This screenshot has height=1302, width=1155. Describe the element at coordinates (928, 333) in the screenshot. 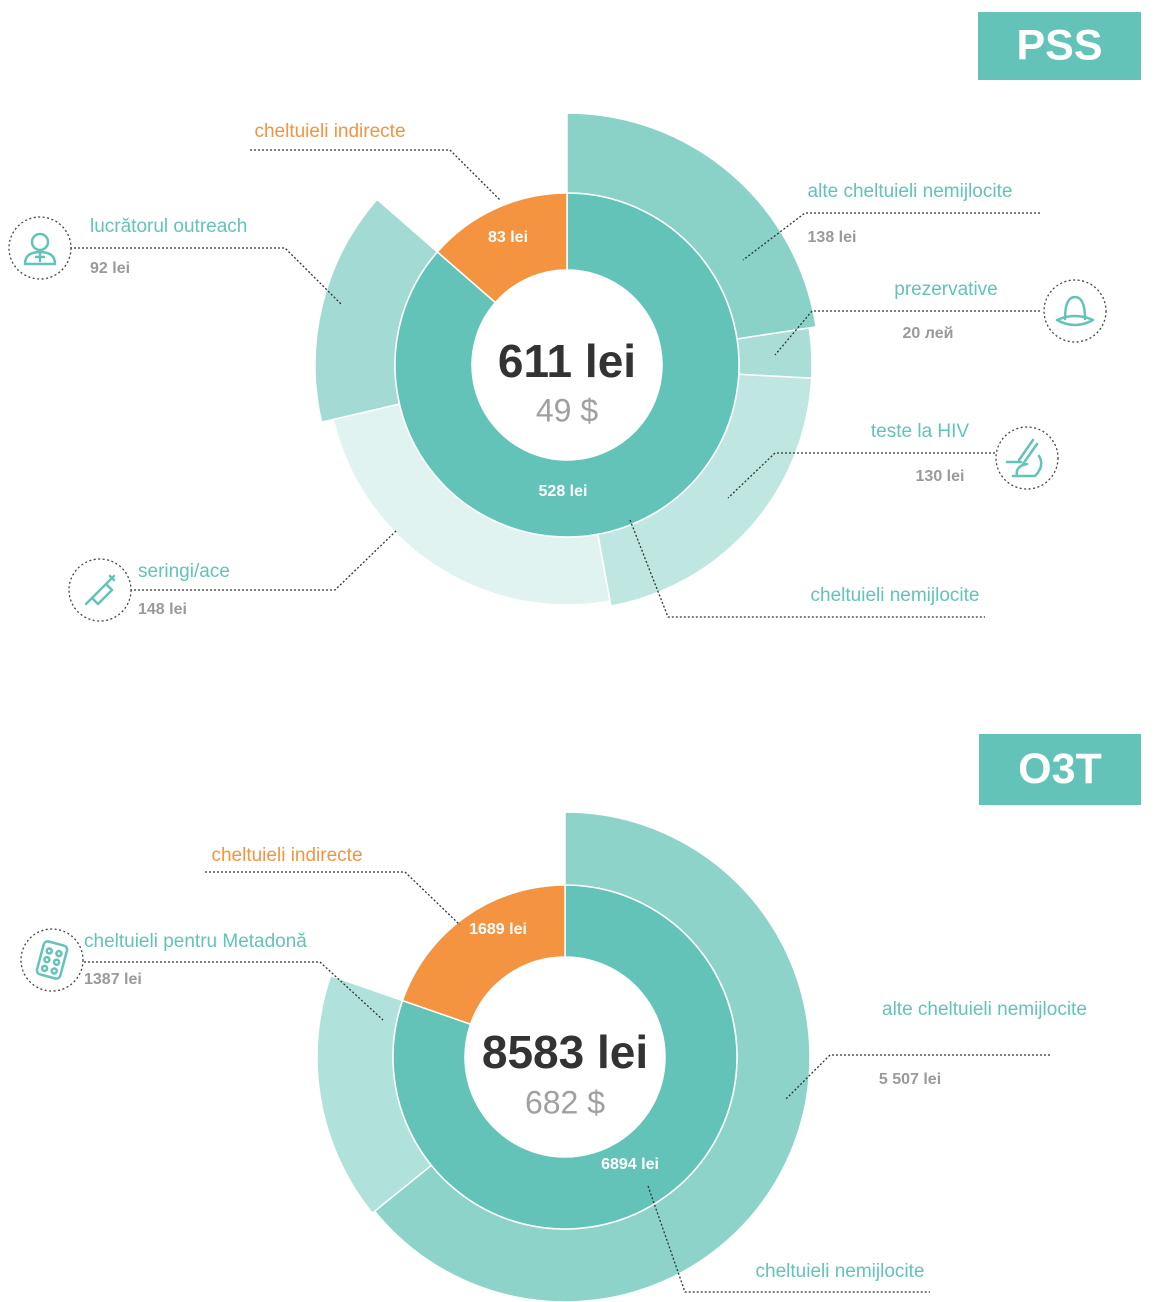

I see `outer-value-label: 20 лей` at that location.